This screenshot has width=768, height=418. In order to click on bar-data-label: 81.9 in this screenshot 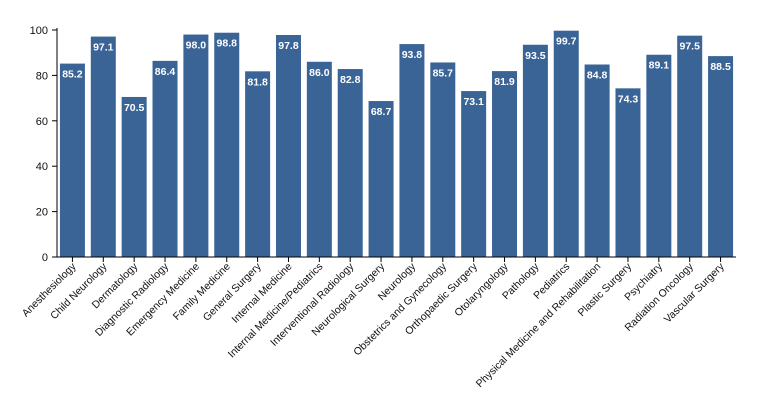, I will do `click(504, 82)`.